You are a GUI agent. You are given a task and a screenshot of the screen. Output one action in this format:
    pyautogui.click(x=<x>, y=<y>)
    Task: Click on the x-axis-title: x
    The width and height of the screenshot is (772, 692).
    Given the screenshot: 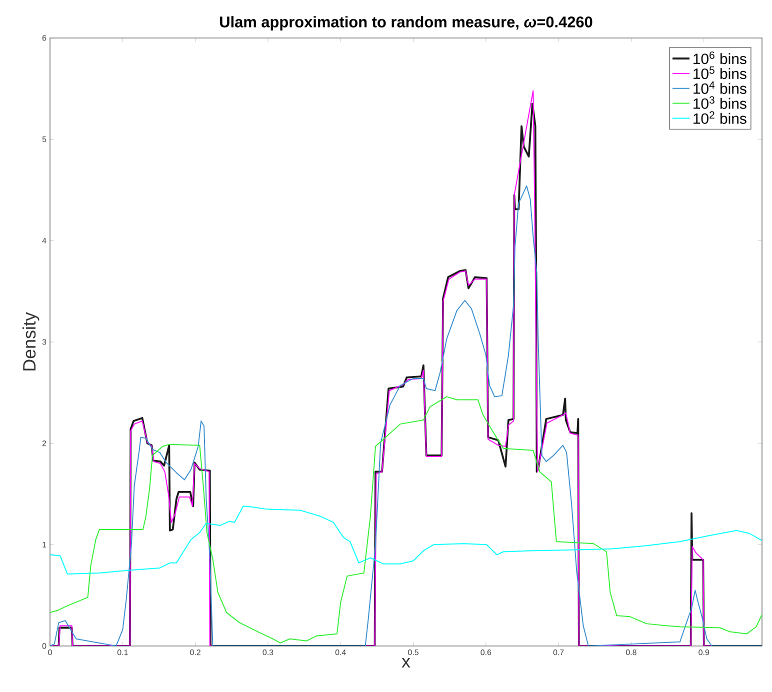 What is the action you would take?
    pyautogui.click(x=406, y=663)
    